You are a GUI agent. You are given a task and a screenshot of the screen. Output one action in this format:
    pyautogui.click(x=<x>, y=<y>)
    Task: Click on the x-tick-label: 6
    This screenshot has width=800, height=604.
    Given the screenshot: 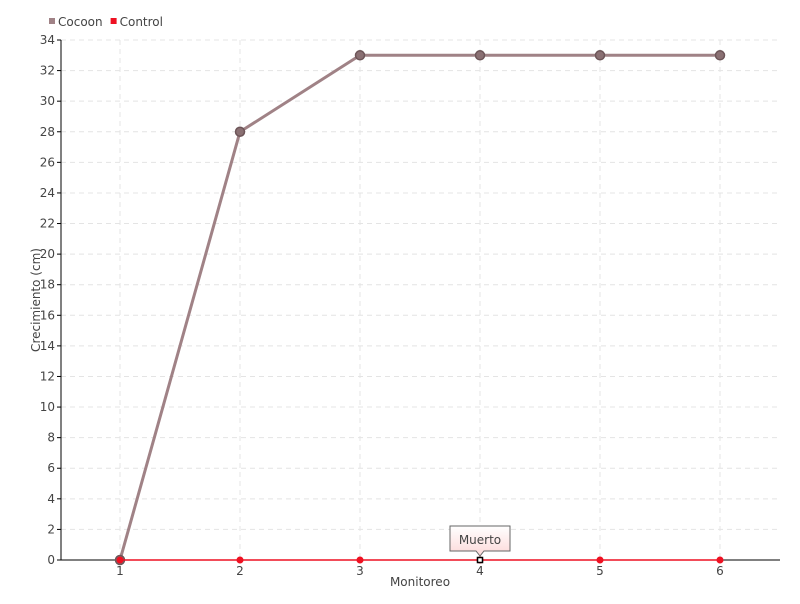 What is the action you would take?
    pyautogui.click(x=720, y=571)
    